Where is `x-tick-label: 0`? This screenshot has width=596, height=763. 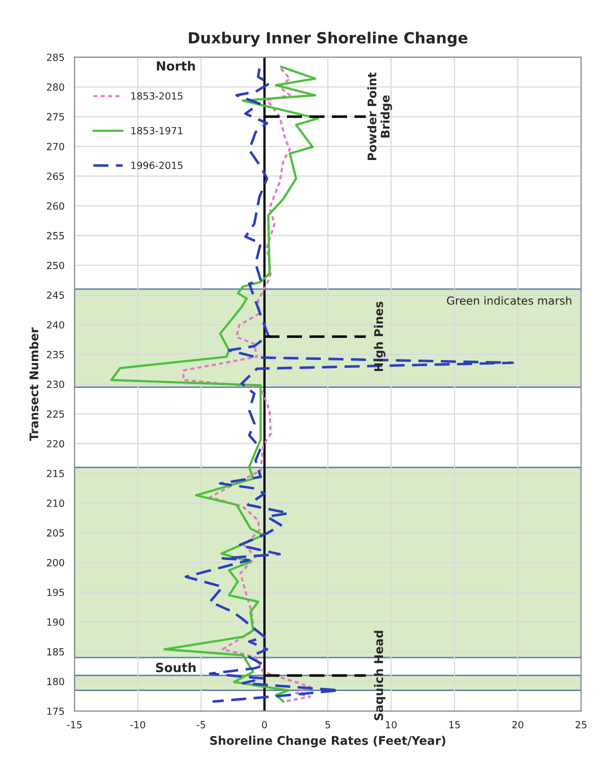 x-tick-label: 0 is located at coordinates (264, 724).